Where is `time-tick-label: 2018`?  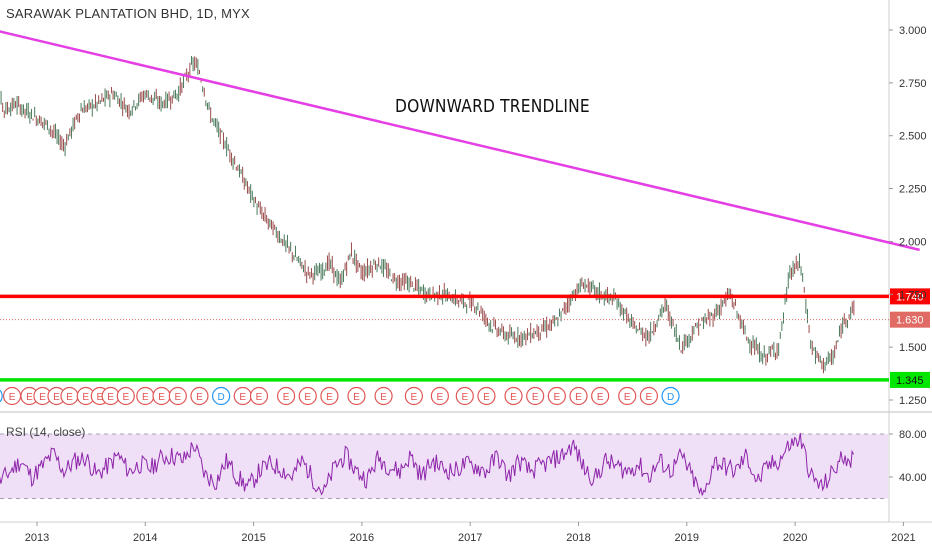
time-tick-label: 2018 is located at coordinates (578, 538).